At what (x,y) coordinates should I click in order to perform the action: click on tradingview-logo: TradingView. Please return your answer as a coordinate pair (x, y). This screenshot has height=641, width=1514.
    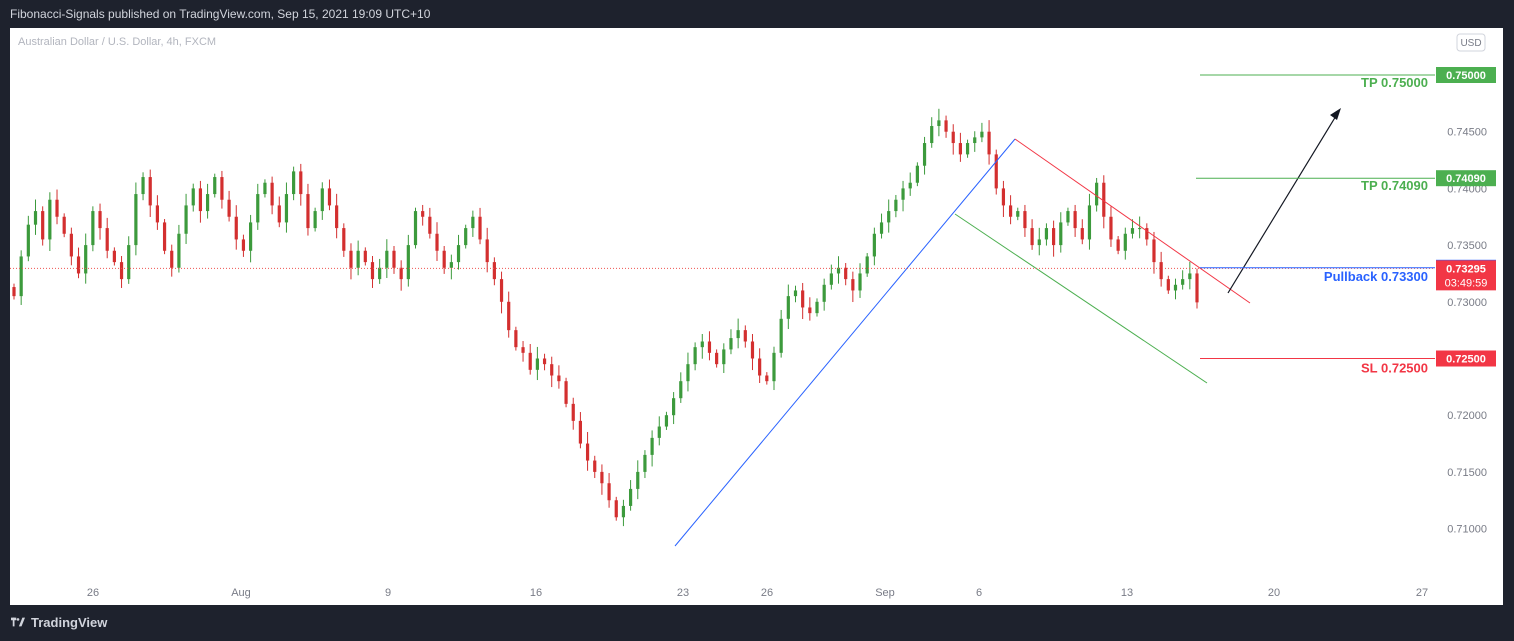
    Looking at the image, I should click on (59, 622).